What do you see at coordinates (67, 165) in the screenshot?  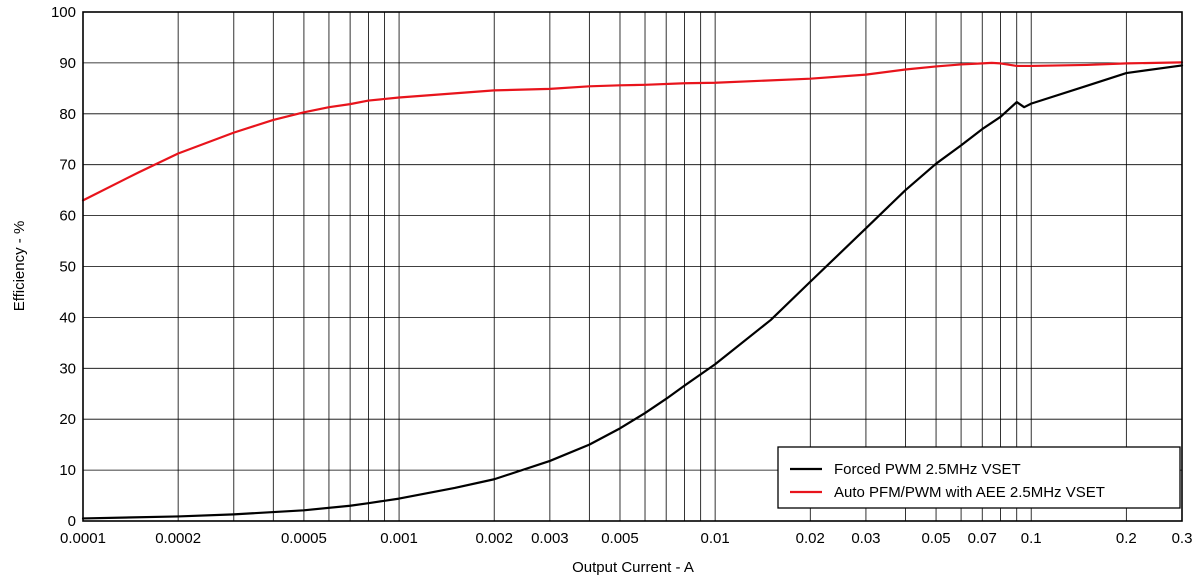 I see `y-tick-label: 70` at bounding box center [67, 165].